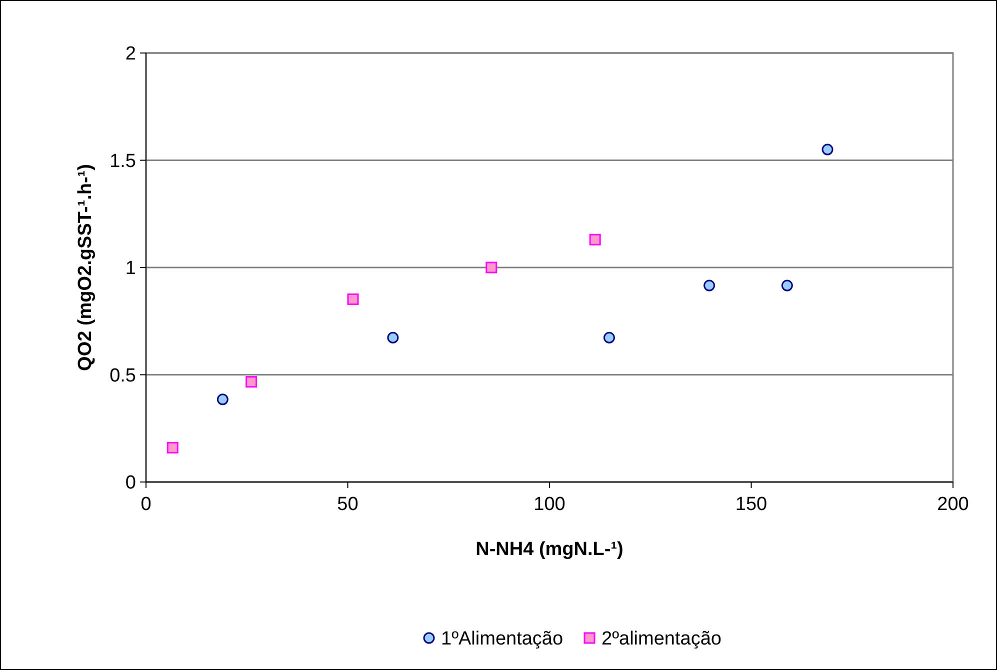  What do you see at coordinates (146, 504) in the screenshot?
I see `x-tick-label: 0` at bounding box center [146, 504].